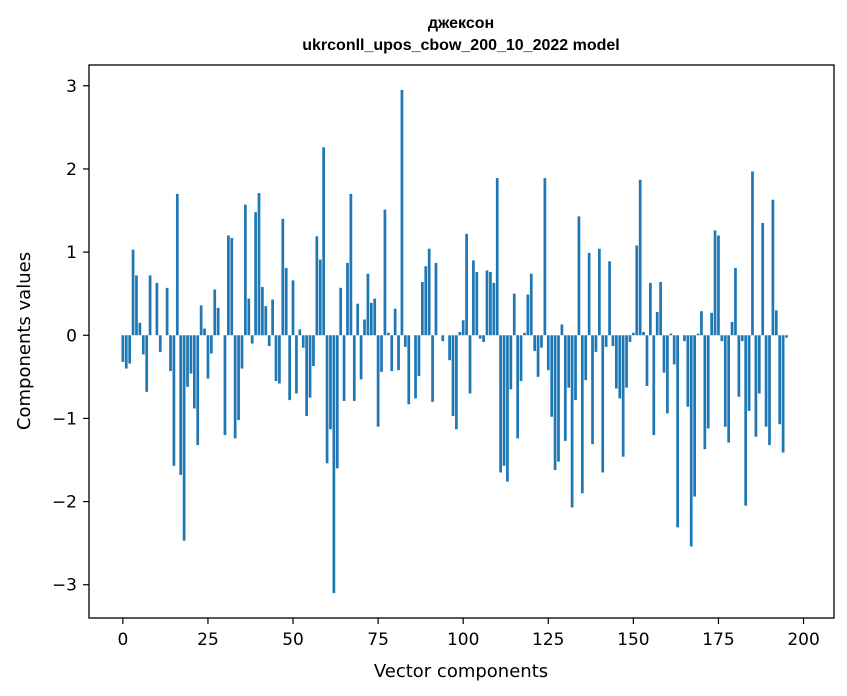 Image resolution: width=847 pixels, height=696 pixels. Describe the element at coordinates (71, 87) in the screenshot. I see `y-tick-label: 3` at that location.